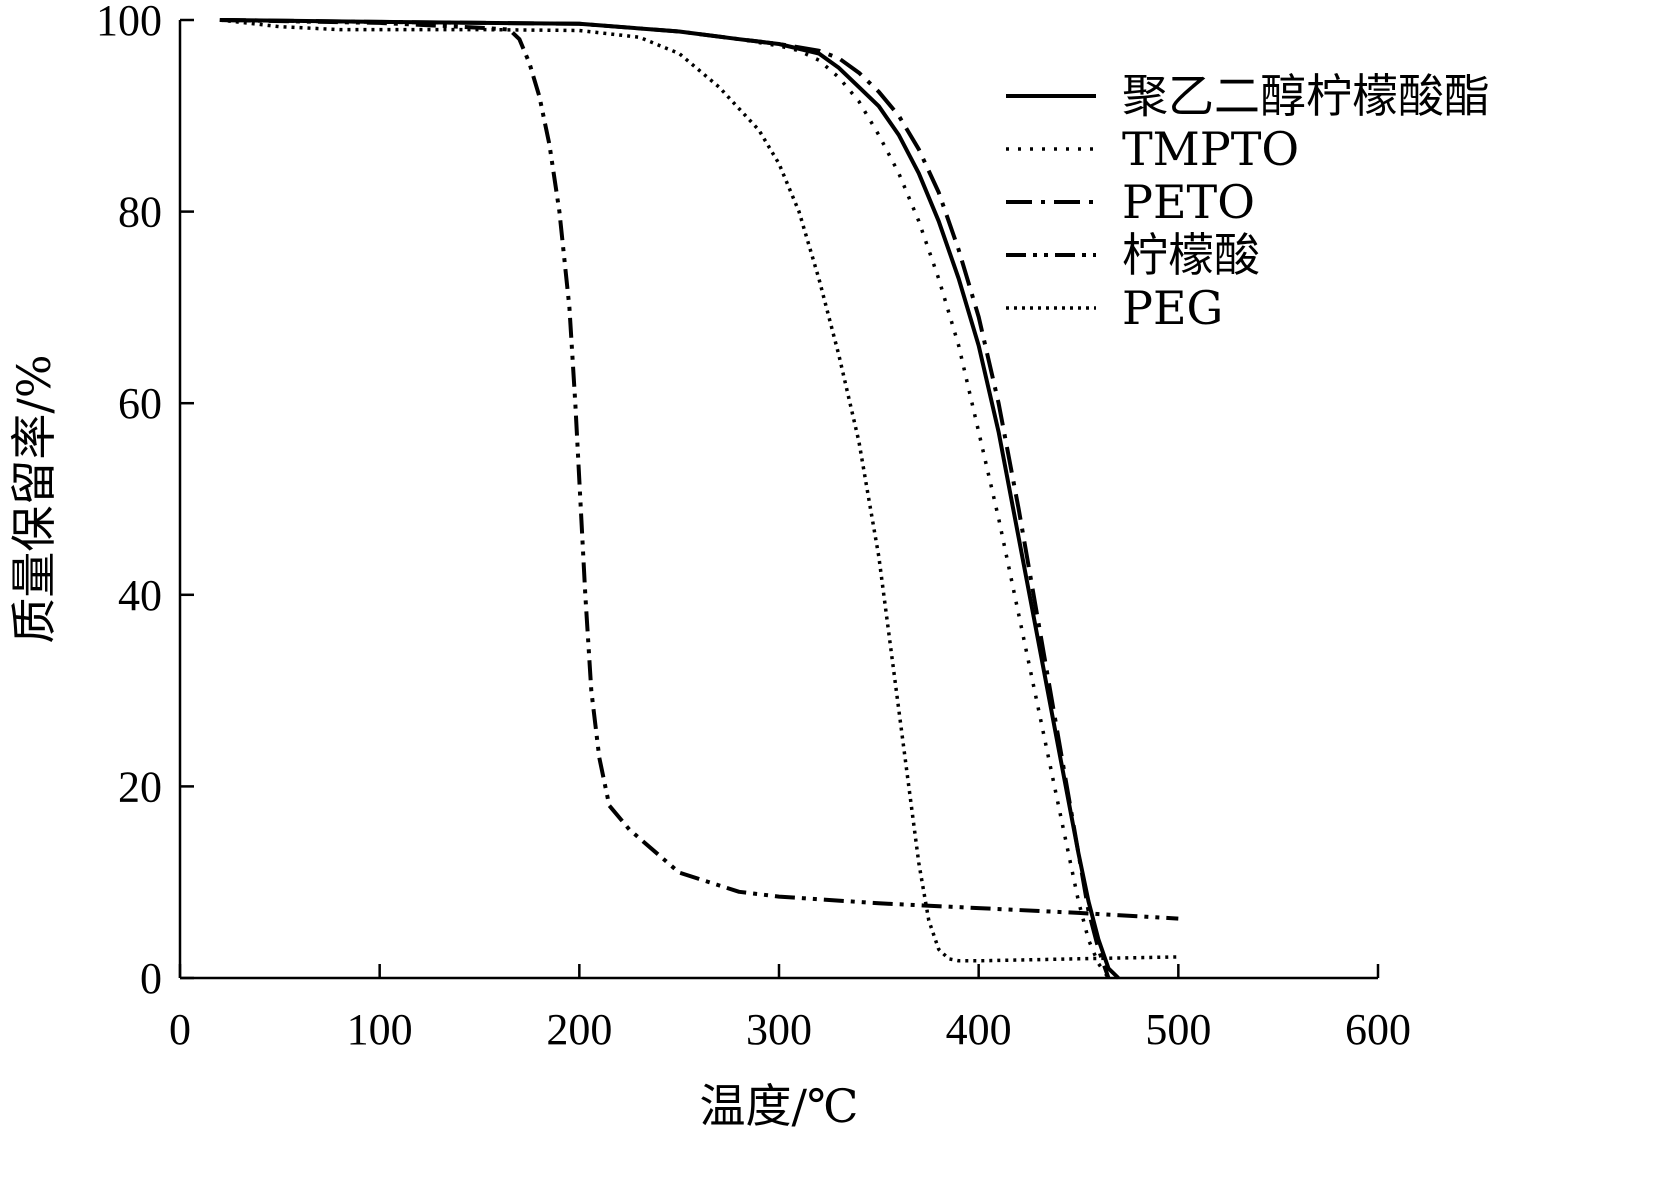 The image size is (1657, 1197). I want to click on x-tick-label: 600, so click(1378, 1029).